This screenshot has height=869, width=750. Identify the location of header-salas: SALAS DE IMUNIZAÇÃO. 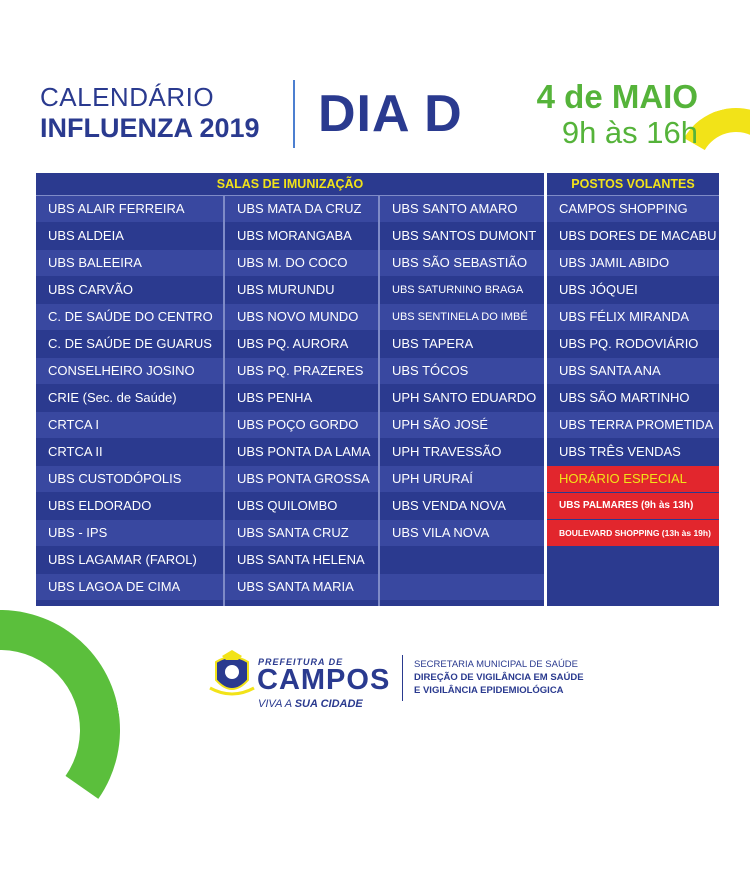
(290, 184).